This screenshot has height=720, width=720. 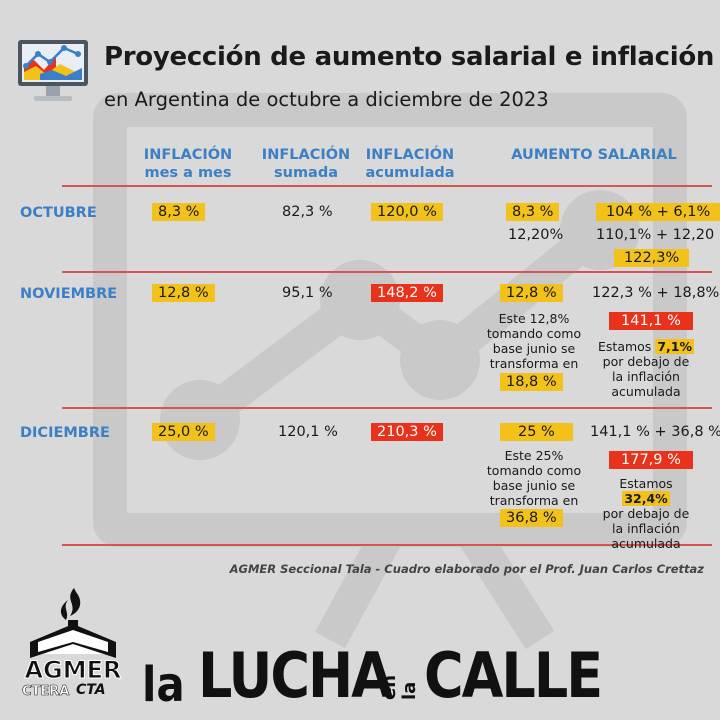 What do you see at coordinates (407, 293) in the screenshot?
I see `cell-inflacion-acumulada: 148,2 %` at bounding box center [407, 293].